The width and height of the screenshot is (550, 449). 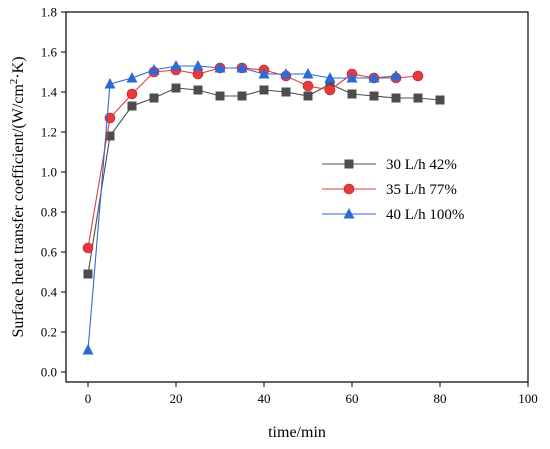 I want to click on y-tick-label: 0.0, so click(x=49, y=372).